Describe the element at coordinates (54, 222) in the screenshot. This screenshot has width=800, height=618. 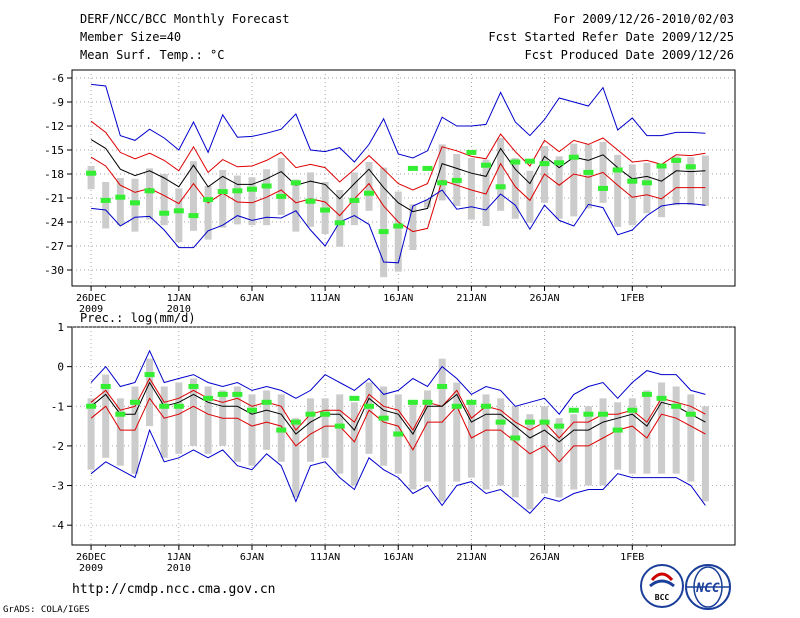
I see `temp-ytick-label: -24` at that location.